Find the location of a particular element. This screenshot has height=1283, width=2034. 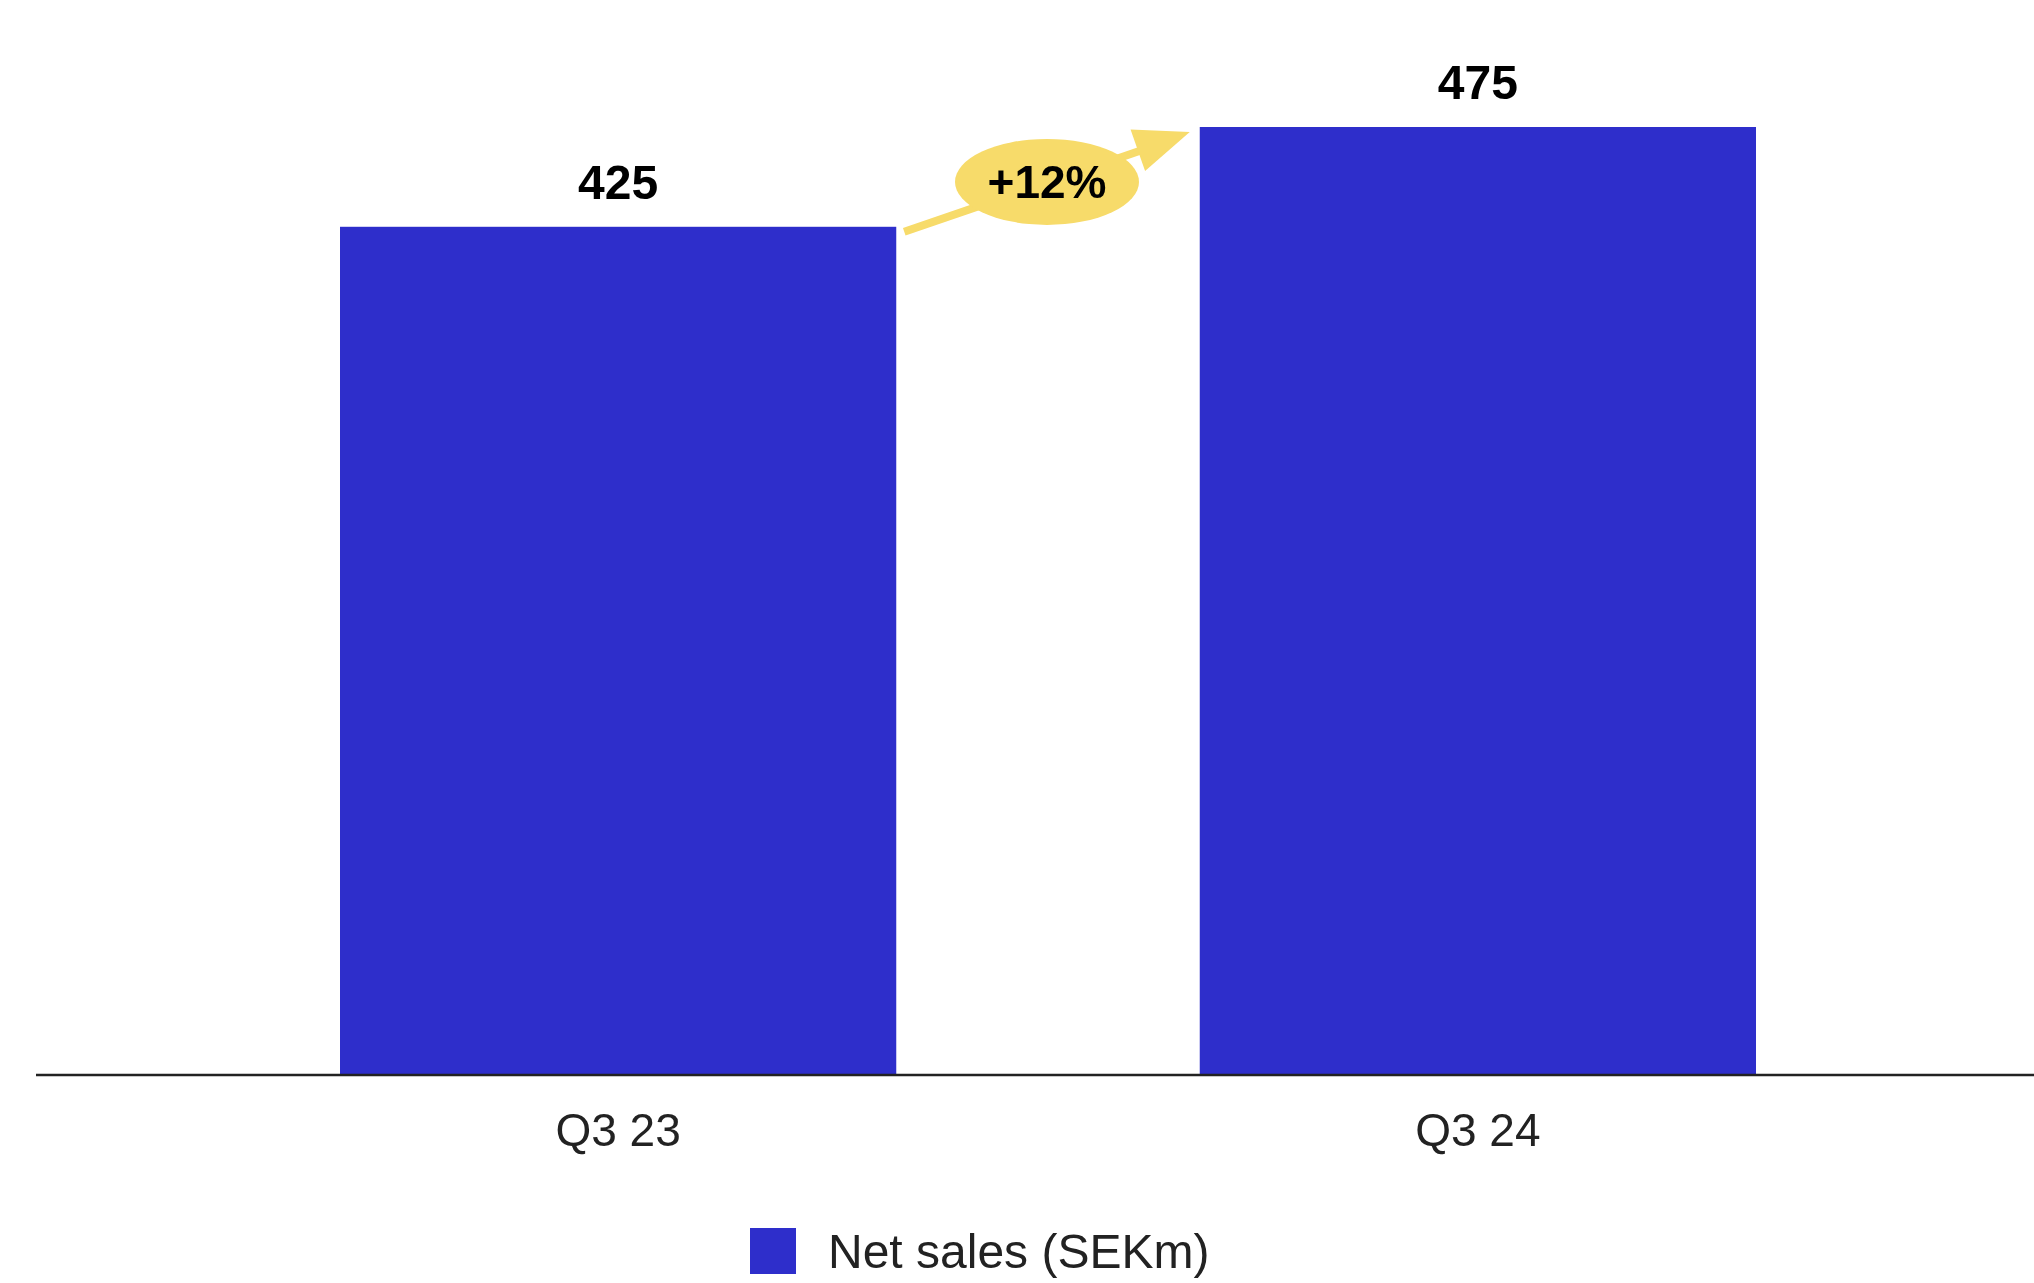

data-label: 475 is located at coordinates (1477, 82).